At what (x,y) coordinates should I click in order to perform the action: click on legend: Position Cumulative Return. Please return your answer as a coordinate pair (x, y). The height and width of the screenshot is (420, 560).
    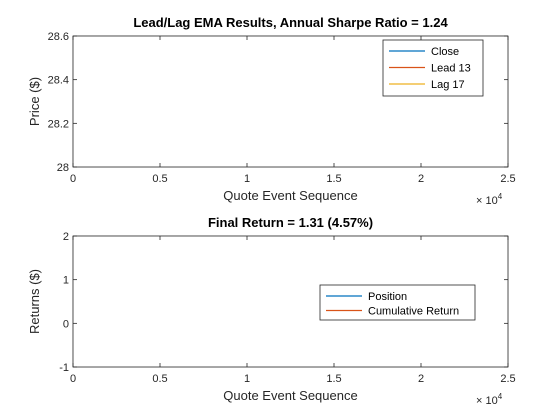
    Looking at the image, I should click on (397, 302).